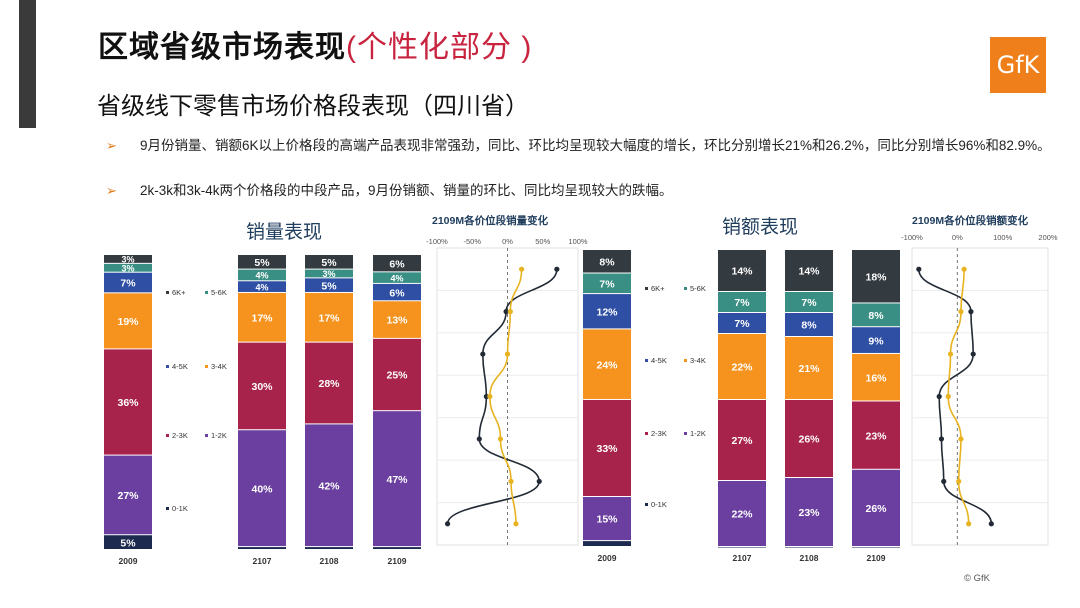 The height and width of the screenshot is (608, 1080). Describe the element at coordinates (542, 241) in the screenshot. I see `x-tick-label: 50%` at that location.